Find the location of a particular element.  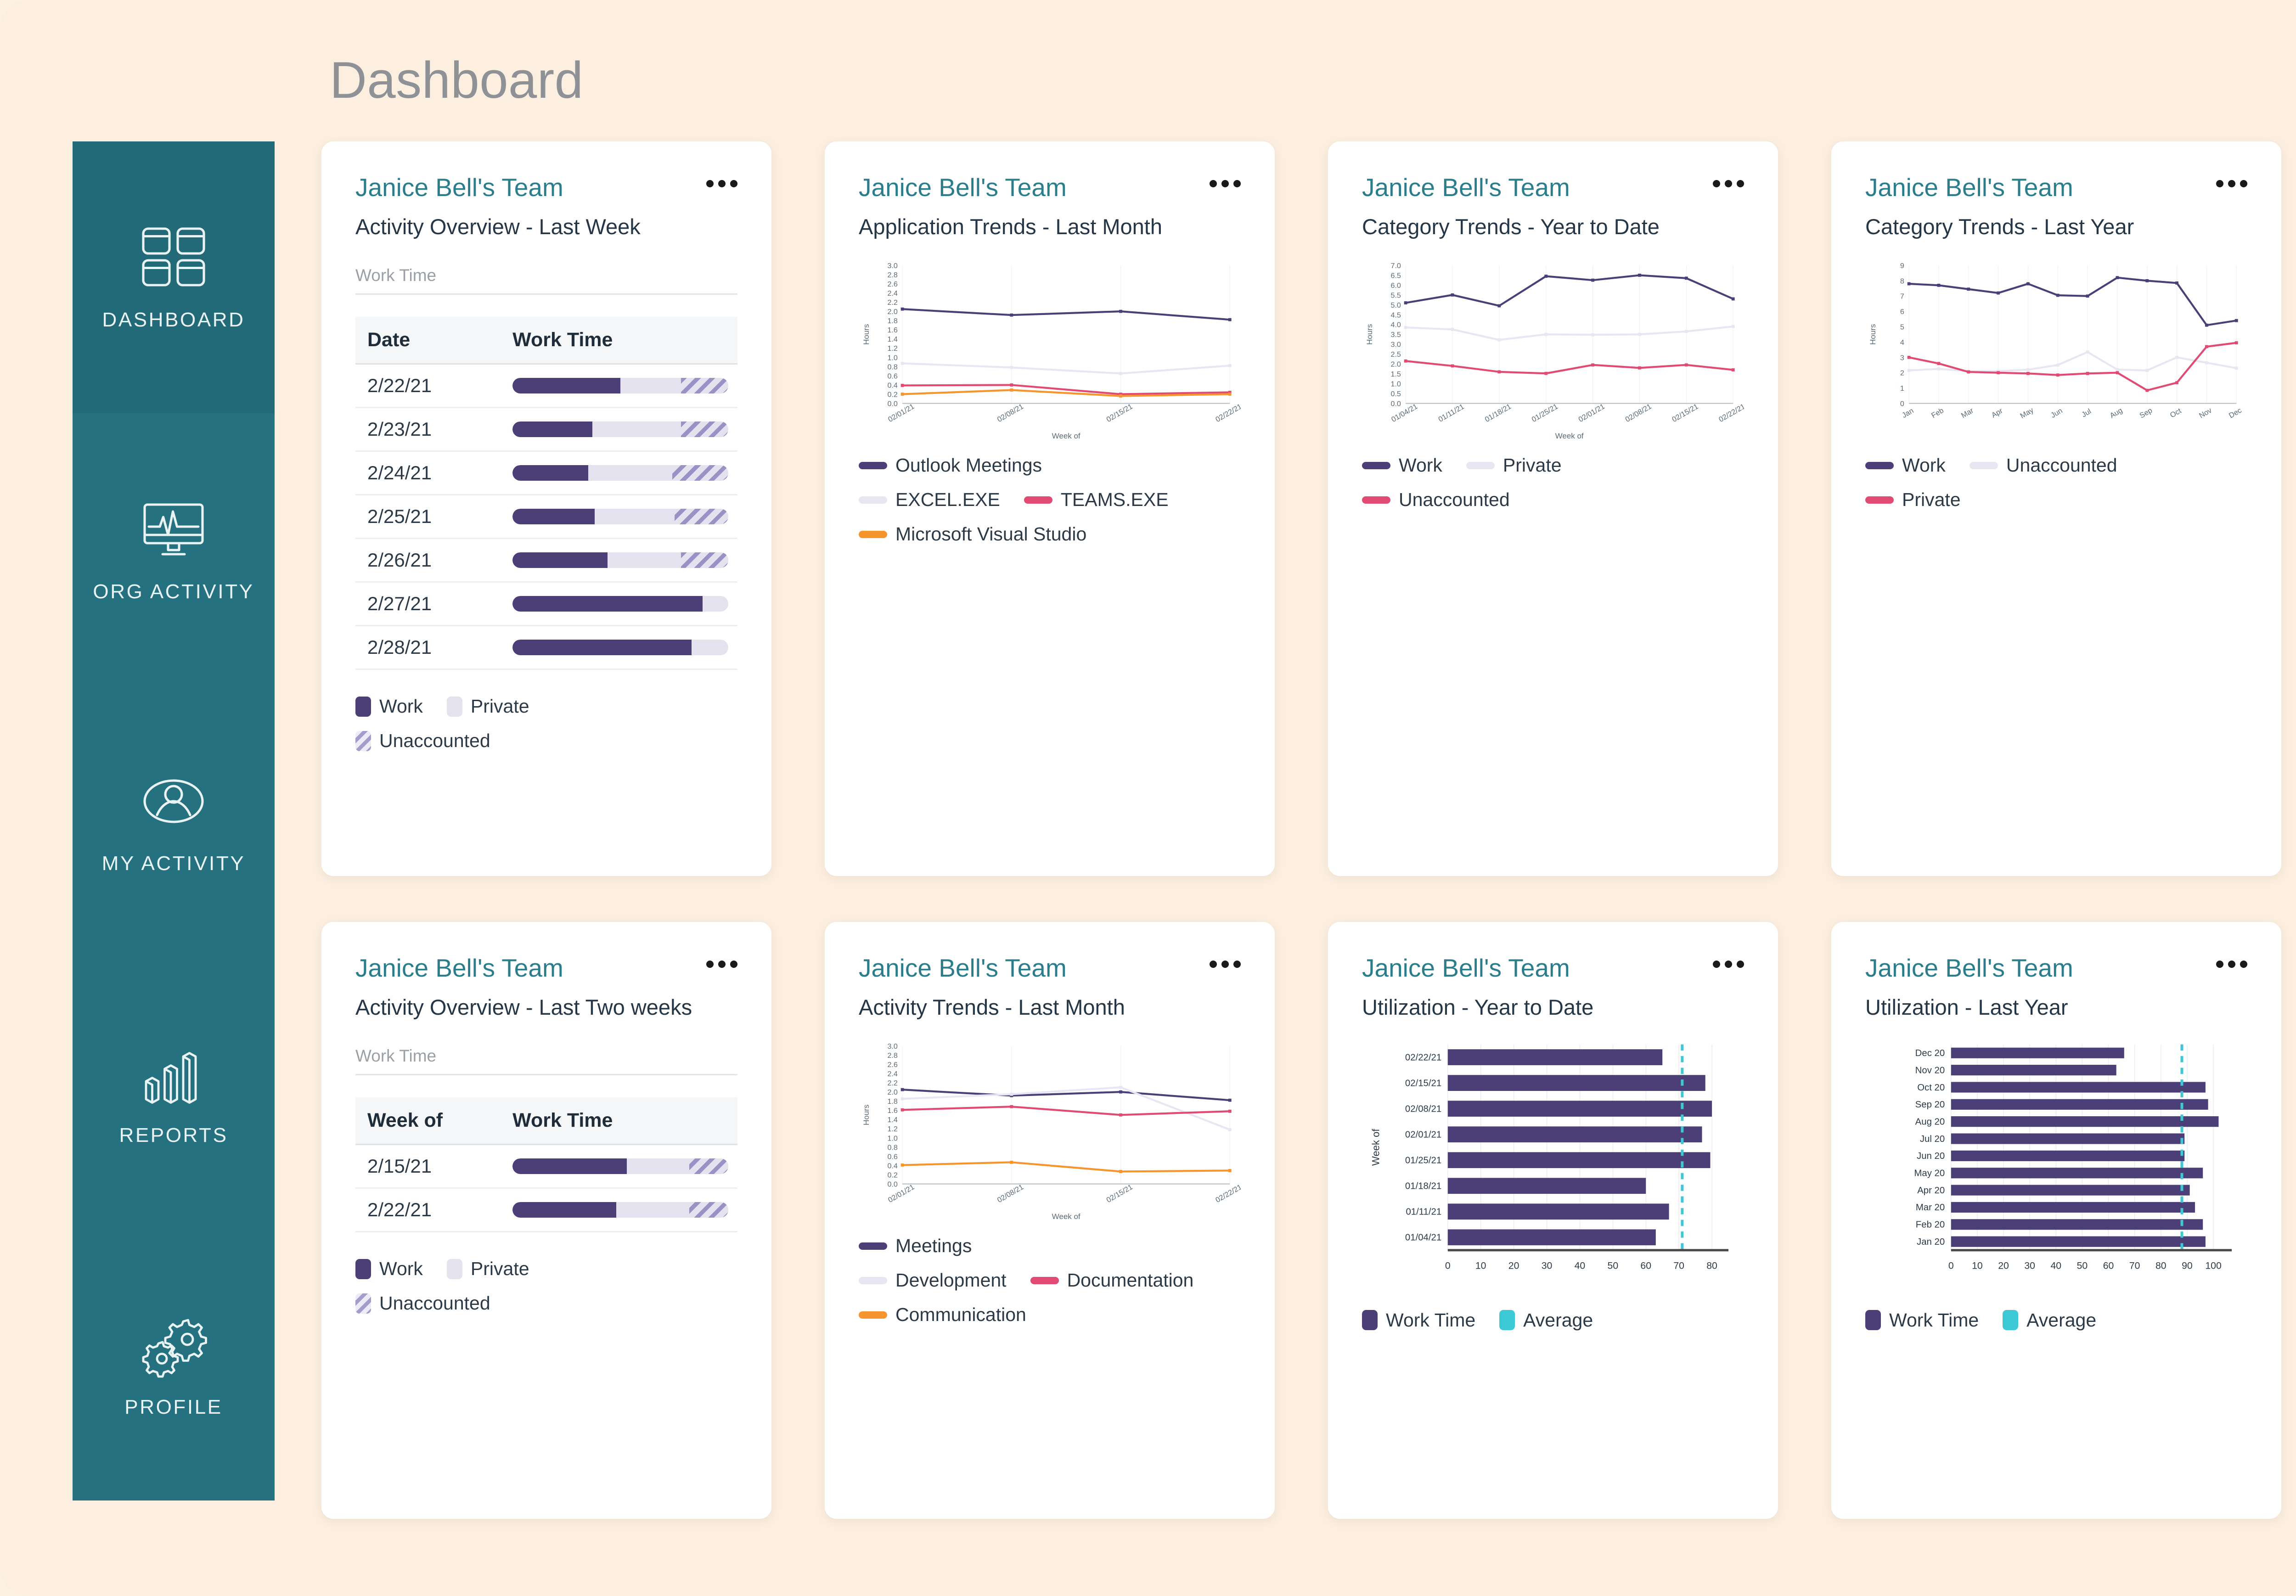

legend-label: Work Time is located at coordinates (1934, 1320).